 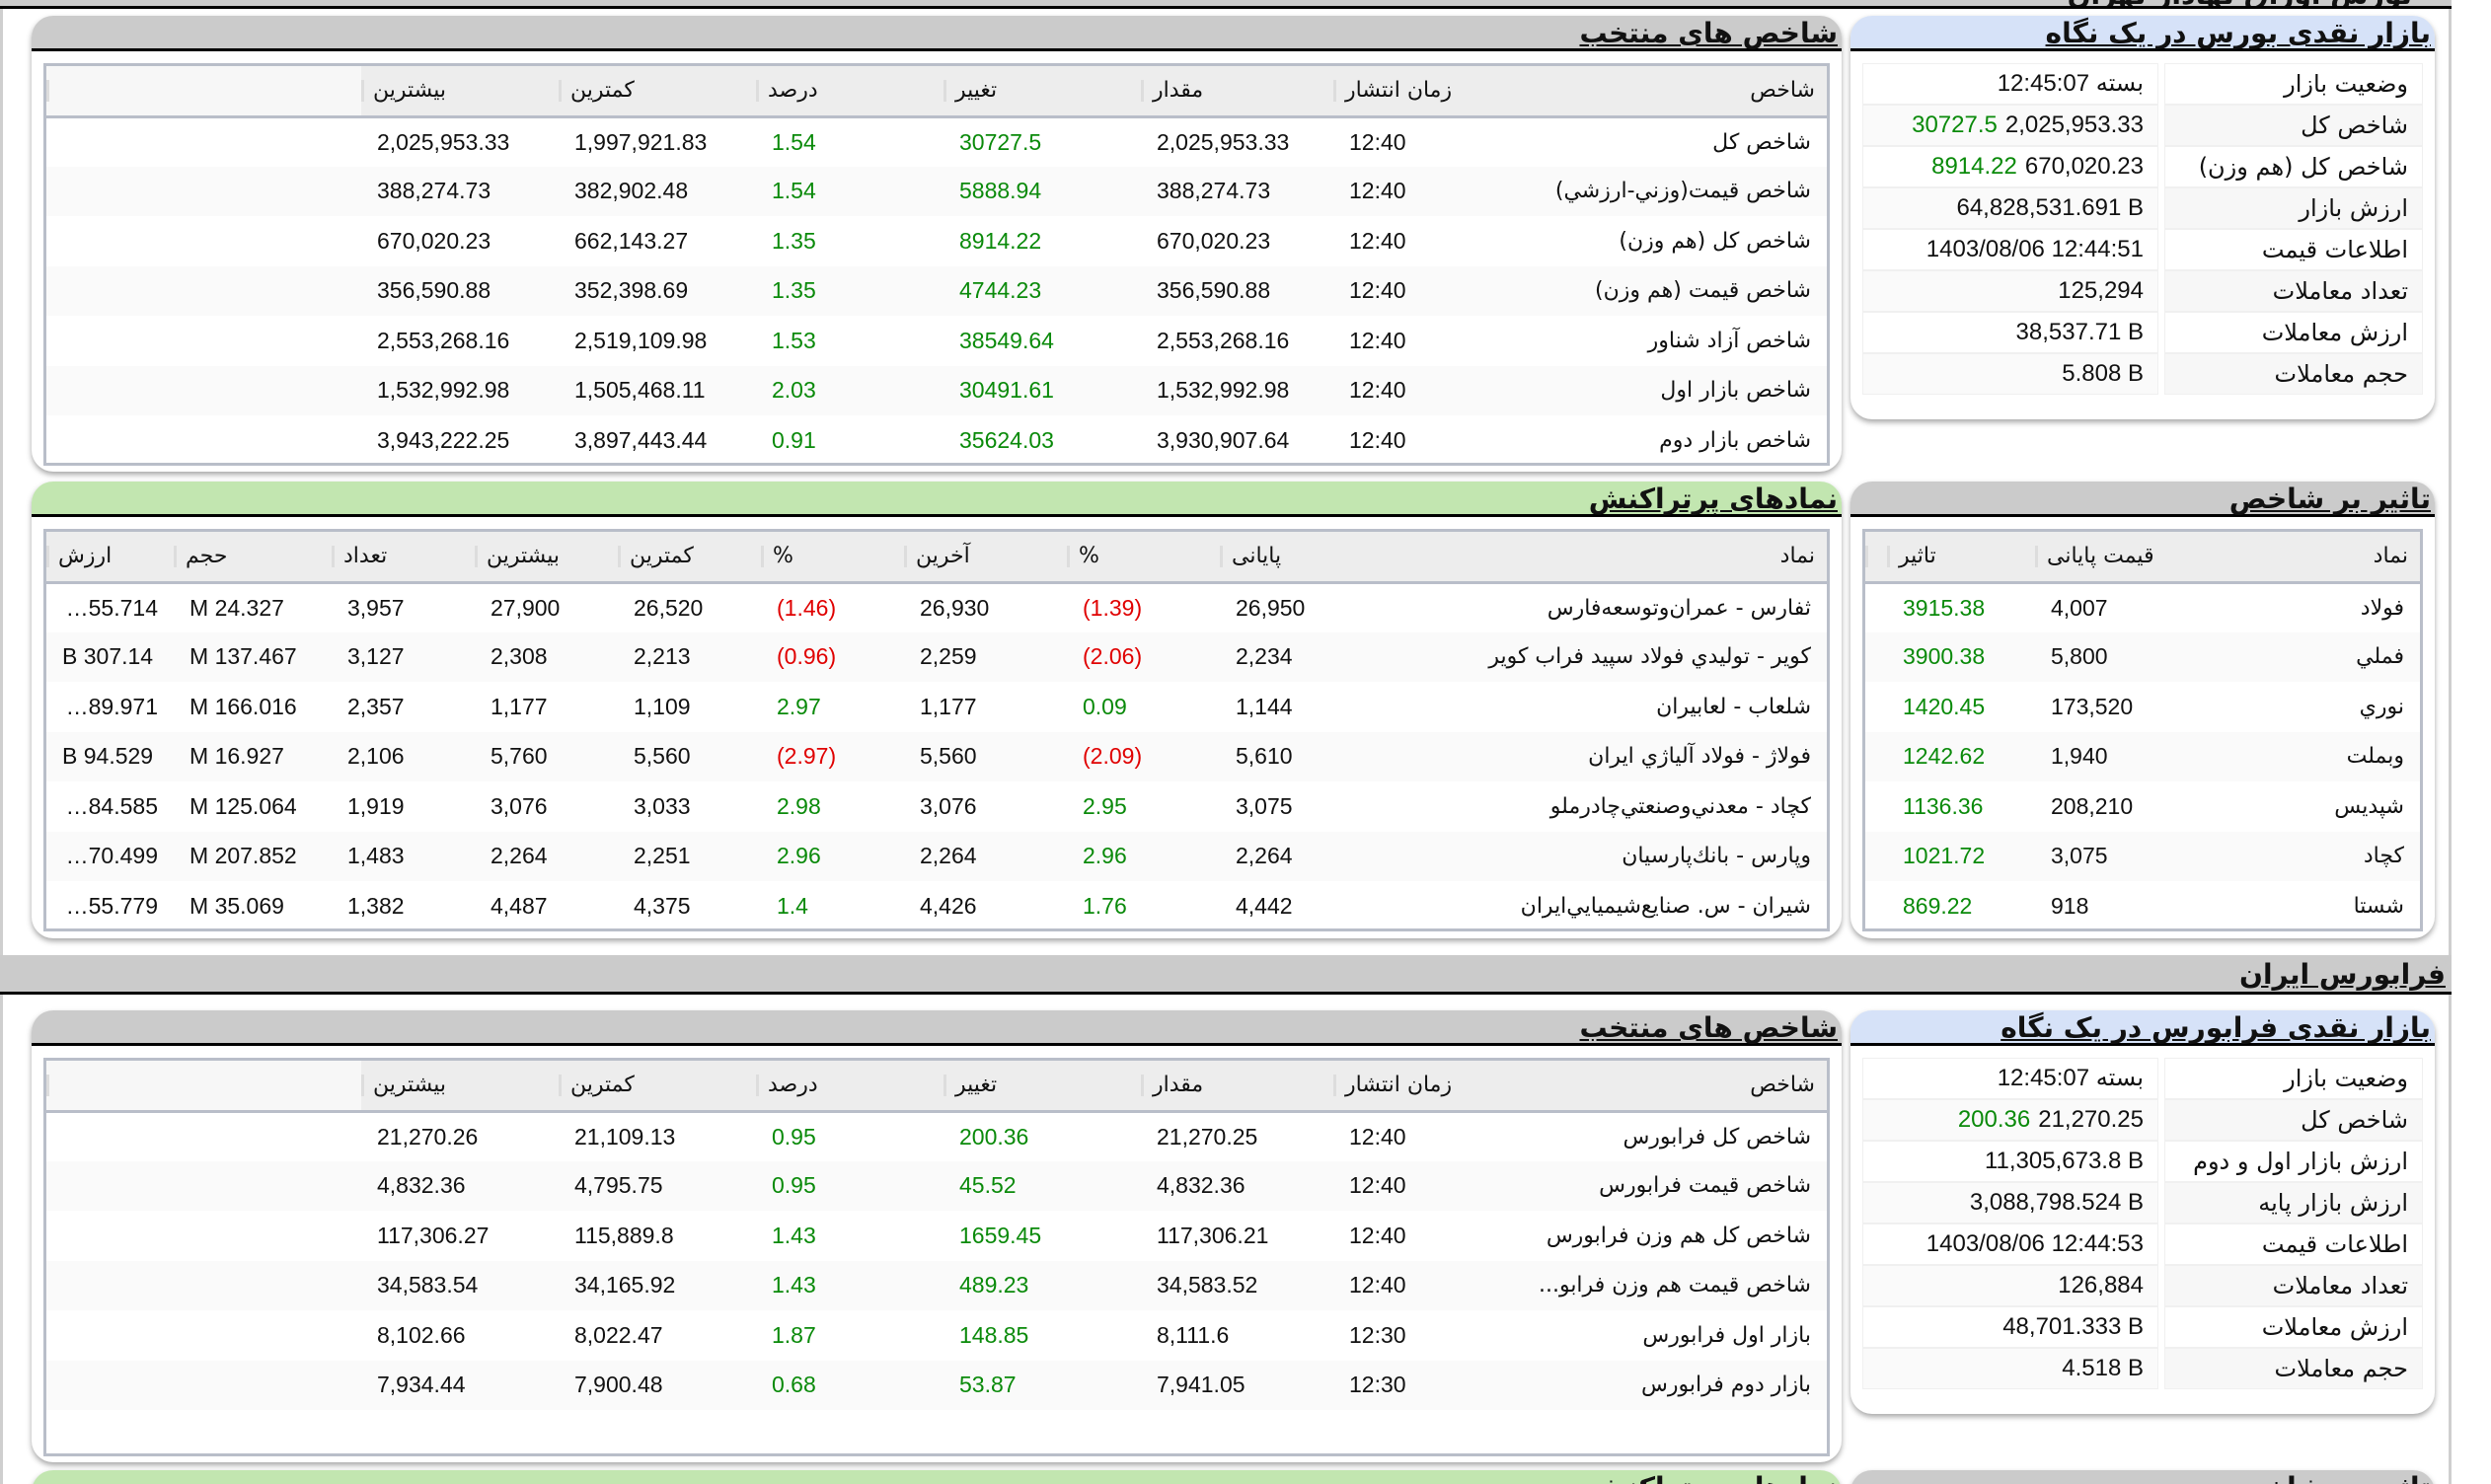 I want to click on col-header-value: ارزش, so click(x=110, y=558).